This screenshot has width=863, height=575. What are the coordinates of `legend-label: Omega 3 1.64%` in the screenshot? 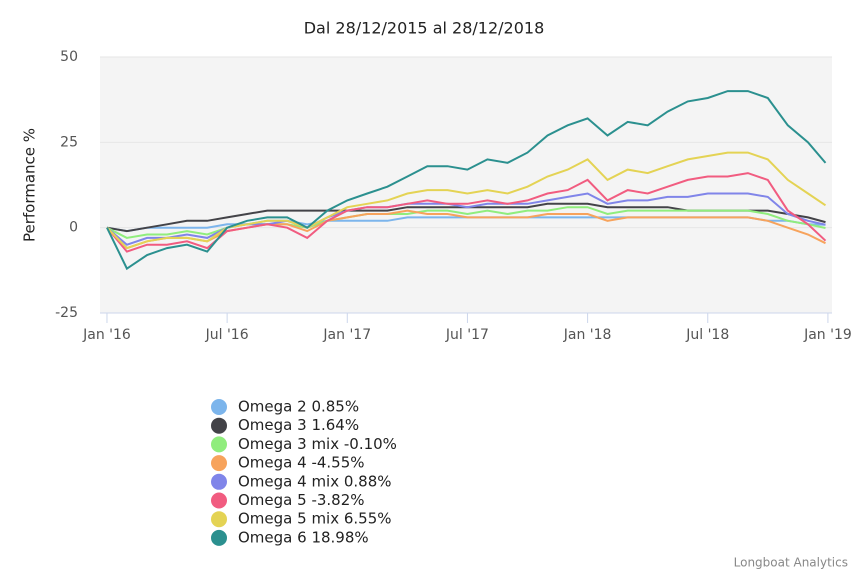 It's located at (298, 425).